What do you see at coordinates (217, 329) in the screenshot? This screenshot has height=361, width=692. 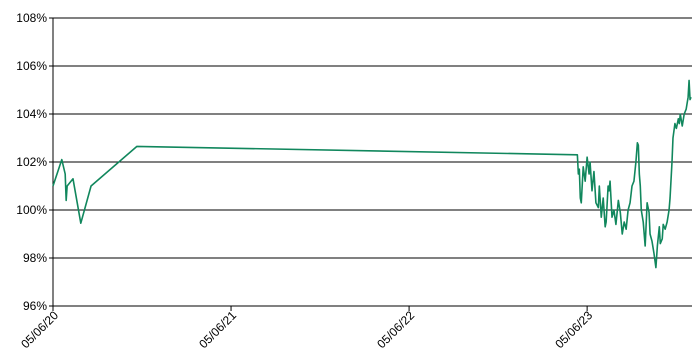 I see `x-tick-label: 05/06/21` at bounding box center [217, 329].